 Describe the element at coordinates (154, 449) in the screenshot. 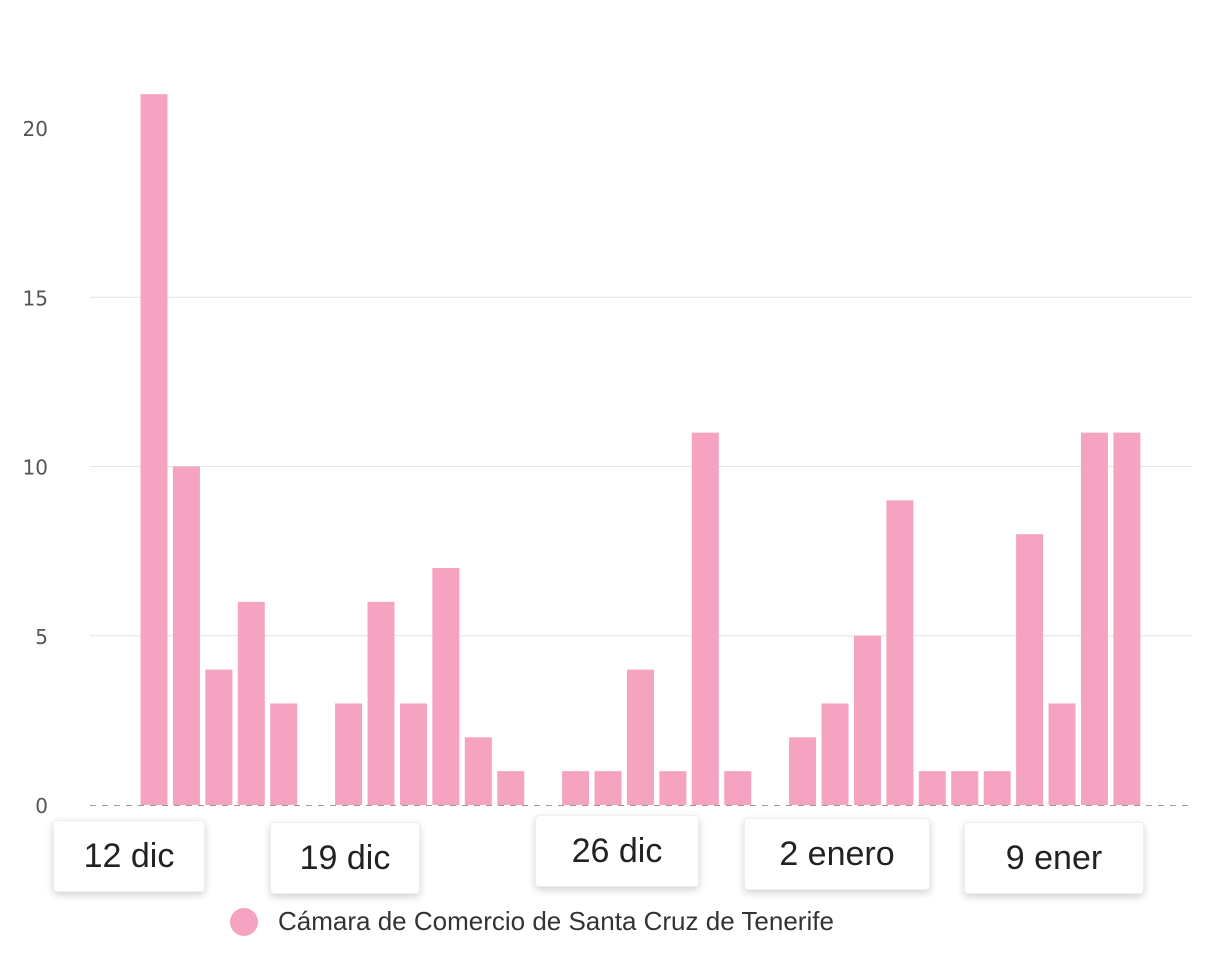

I see `bar-12-dic` at that location.